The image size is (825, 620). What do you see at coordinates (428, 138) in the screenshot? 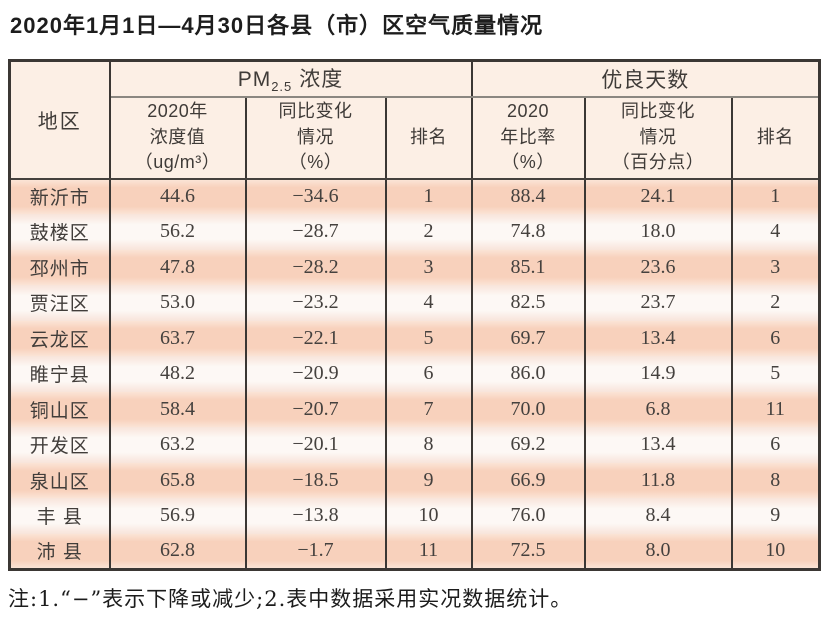
I see `header-pm25-rank: 排名` at bounding box center [428, 138].